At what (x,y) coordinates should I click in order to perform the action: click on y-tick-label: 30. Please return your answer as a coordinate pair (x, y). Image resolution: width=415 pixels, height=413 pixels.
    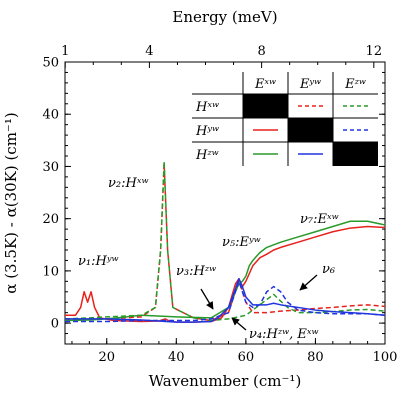
    Looking at the image, I should click on (50, 167).